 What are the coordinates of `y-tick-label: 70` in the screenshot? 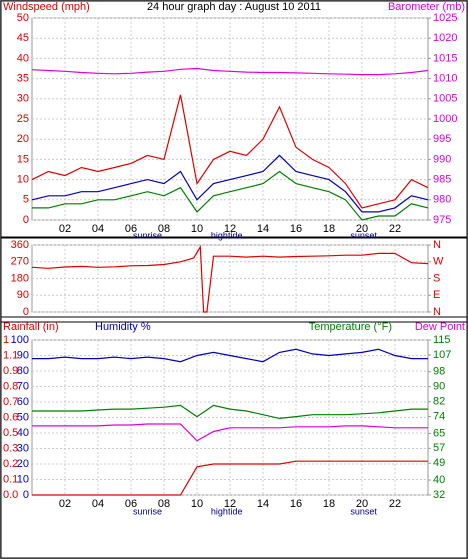 It's located at (23, 386).